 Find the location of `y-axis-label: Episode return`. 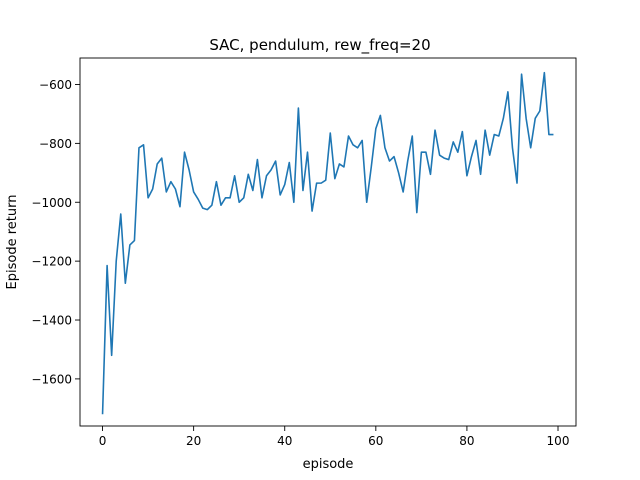

y-axis-label: Episode return is located at coordinates (12, 242).